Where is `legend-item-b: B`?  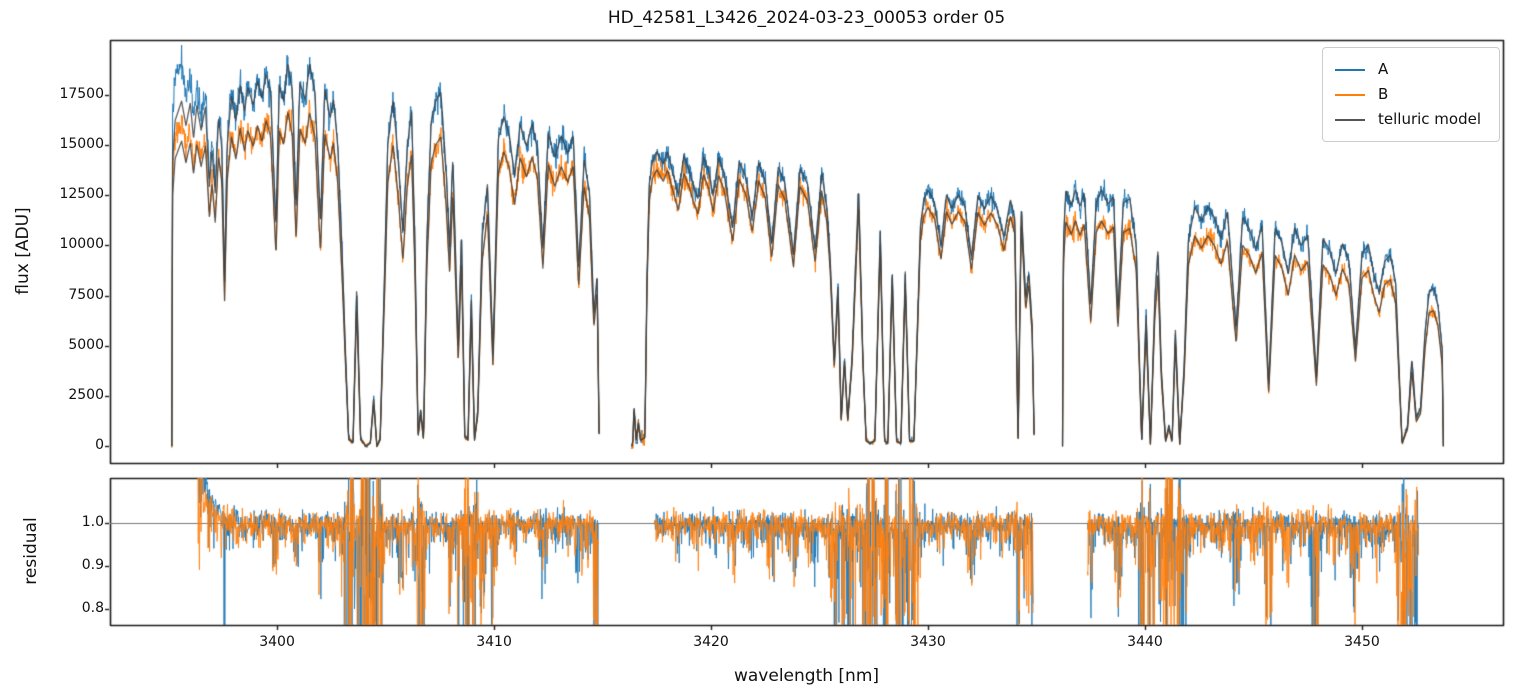
legend-item-b: B is located at coordinates (1411, 94).